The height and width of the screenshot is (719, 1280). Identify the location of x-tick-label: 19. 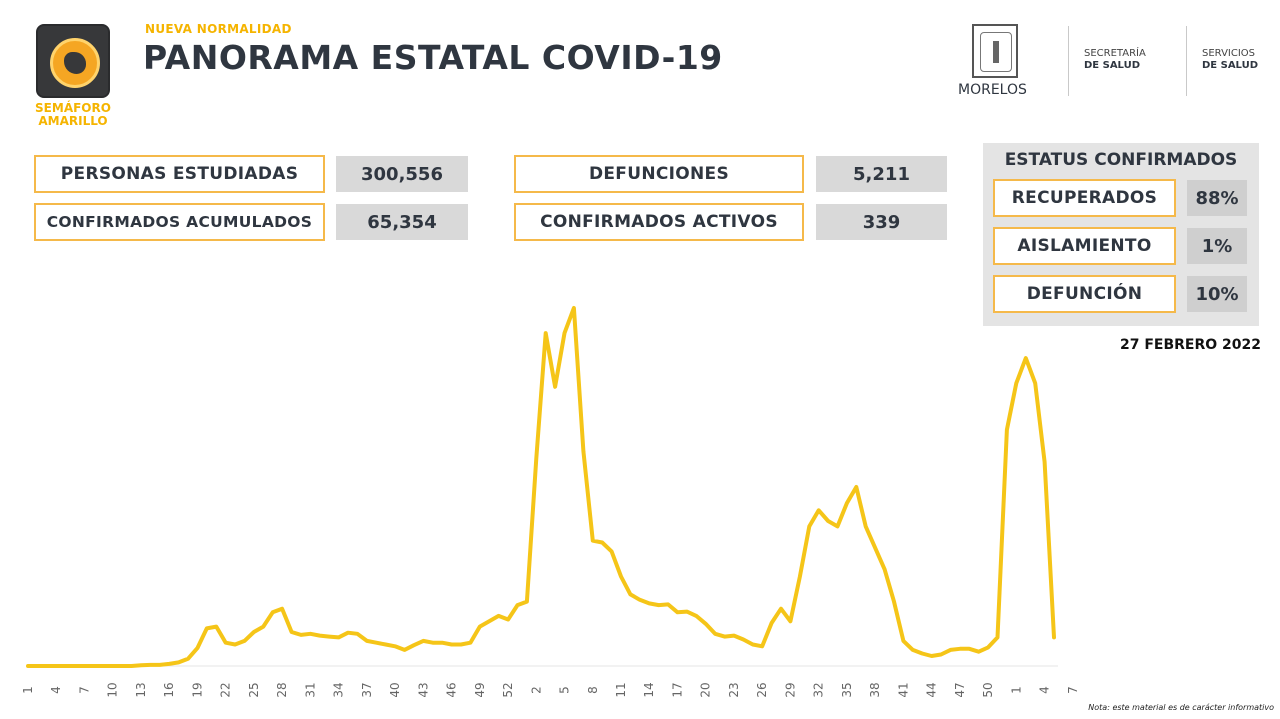
(197, 689).